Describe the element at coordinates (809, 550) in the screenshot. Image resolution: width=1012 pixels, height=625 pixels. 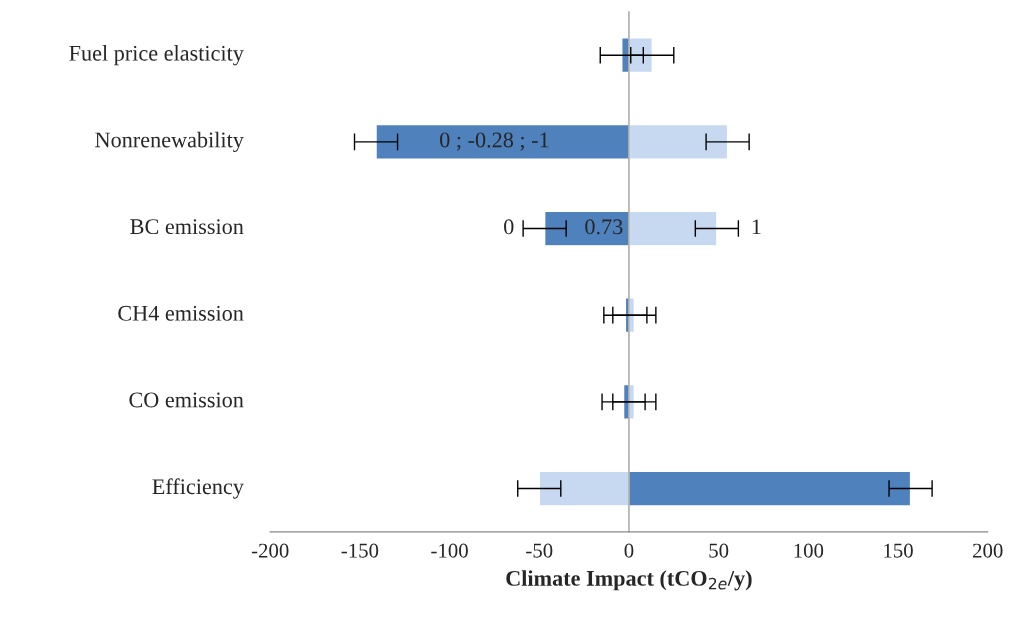
I see `x-tick-label: 100` at that location.